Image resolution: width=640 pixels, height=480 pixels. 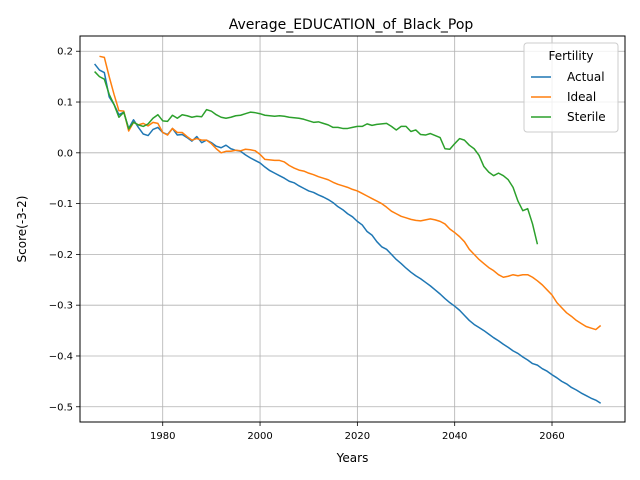 What do you see at coordinates (61, 204) in the screenshot?
I see `y-tick-label: −0.1` at bounding box center [61, 204].